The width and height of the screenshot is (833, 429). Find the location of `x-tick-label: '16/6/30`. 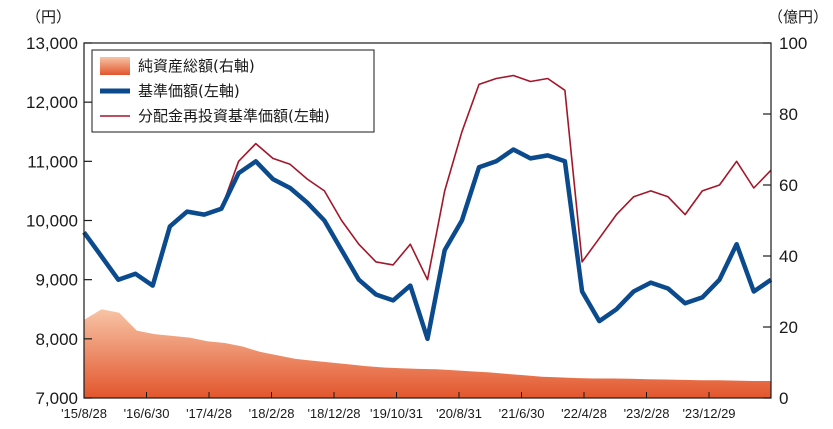

x-tick-label: '16/6/30 is located at coordinates (147, 413).